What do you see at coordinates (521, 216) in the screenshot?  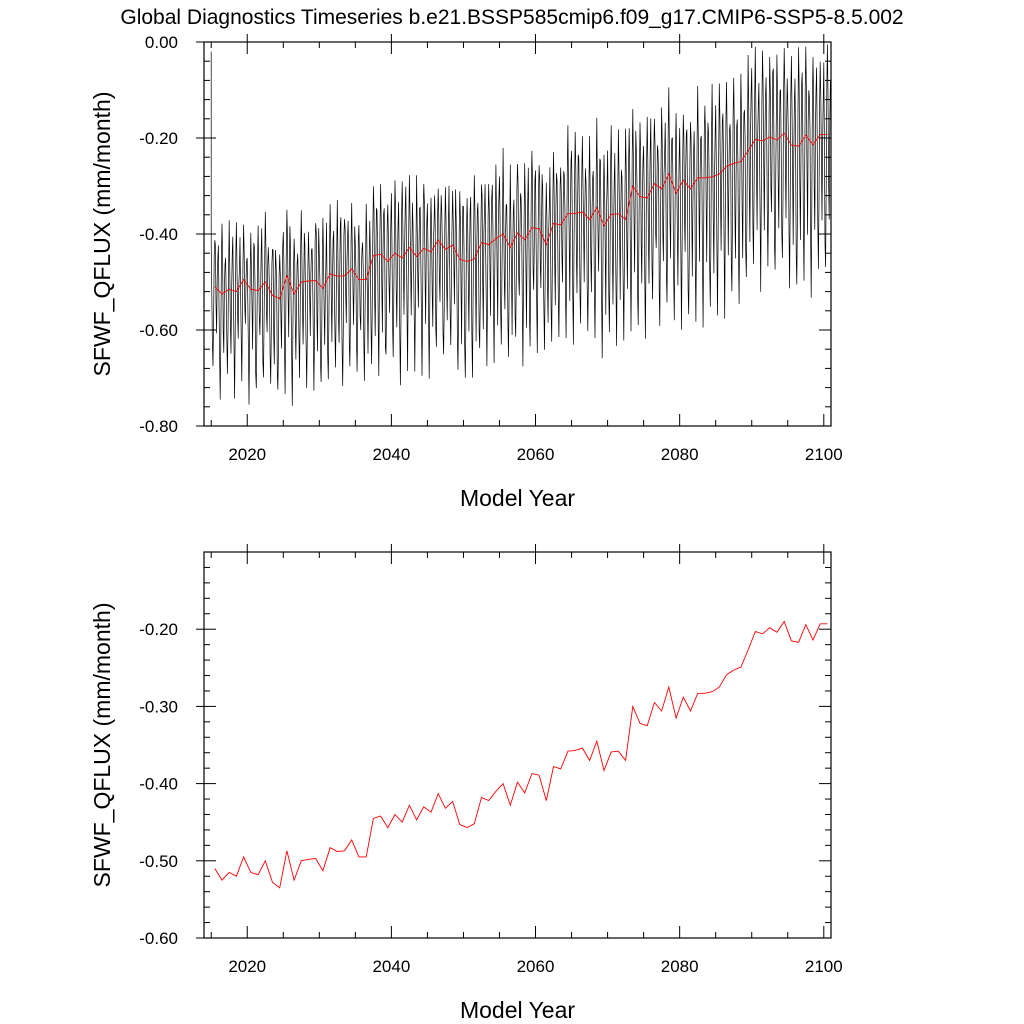 I see `annual-mean-line` at bounding box center [521, 216].